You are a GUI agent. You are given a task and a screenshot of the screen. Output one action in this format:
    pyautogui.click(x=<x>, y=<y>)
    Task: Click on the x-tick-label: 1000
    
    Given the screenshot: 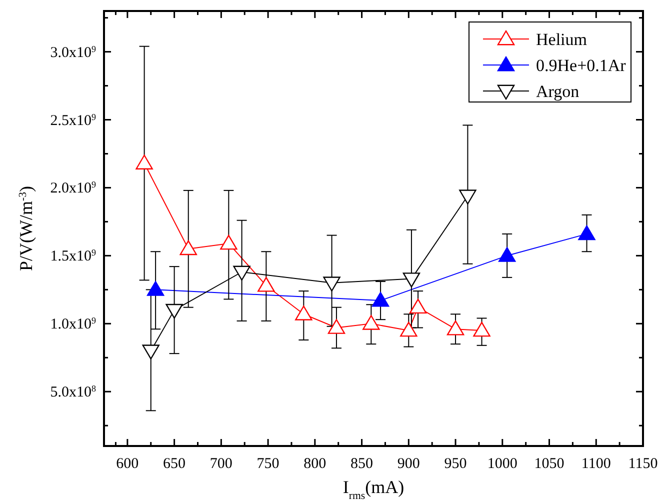 What is the action you would take?
    pyautogui.click(x=502, y=464)
    